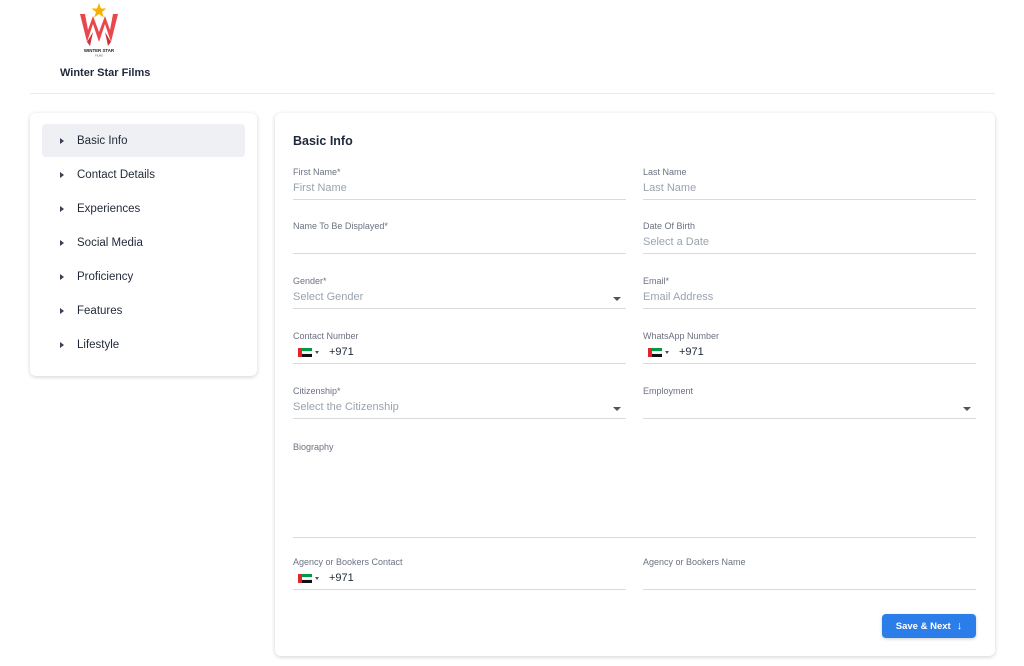 The width and height of the screenshot is (1024, 666). I want to click on last-name-field: Last Name Last Name, so click(809, 183).